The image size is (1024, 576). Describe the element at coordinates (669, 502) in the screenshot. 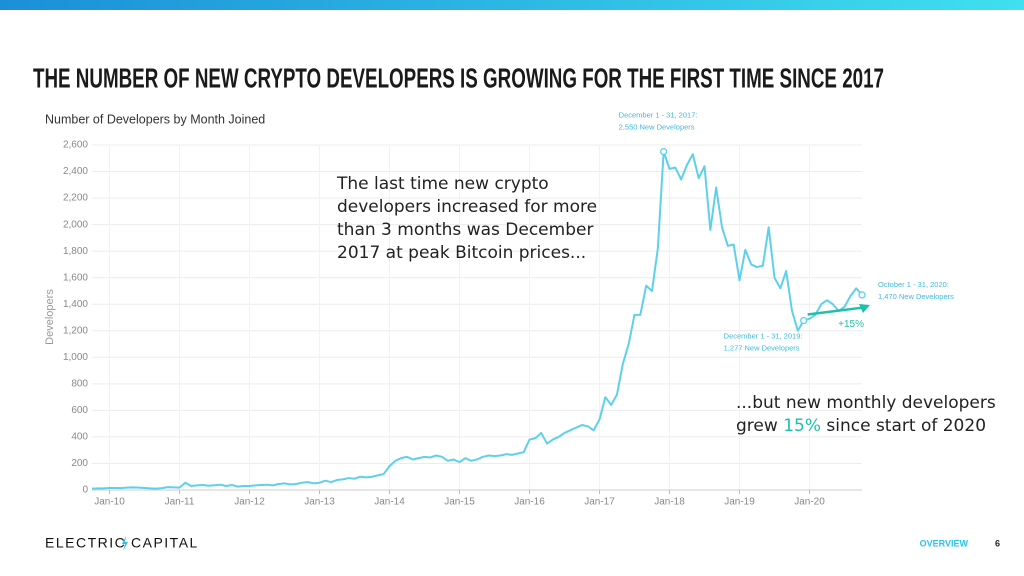

I see `x-tick-label: Jan-18` at that location.